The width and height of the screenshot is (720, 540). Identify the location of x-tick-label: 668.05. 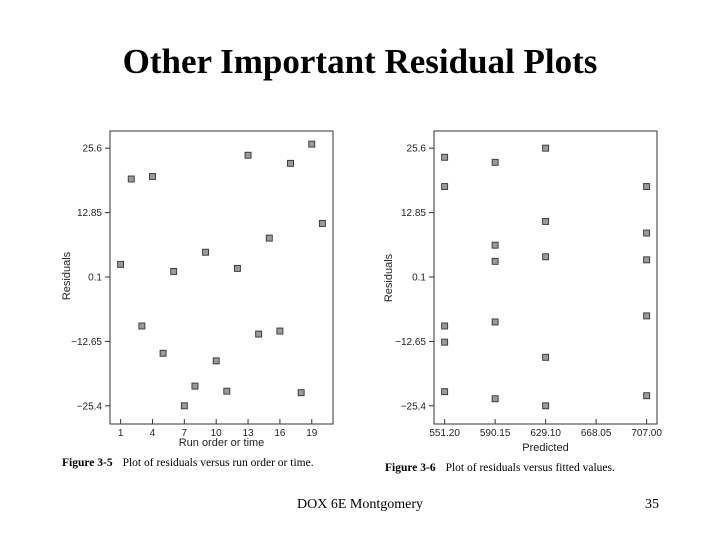
(596, 433).